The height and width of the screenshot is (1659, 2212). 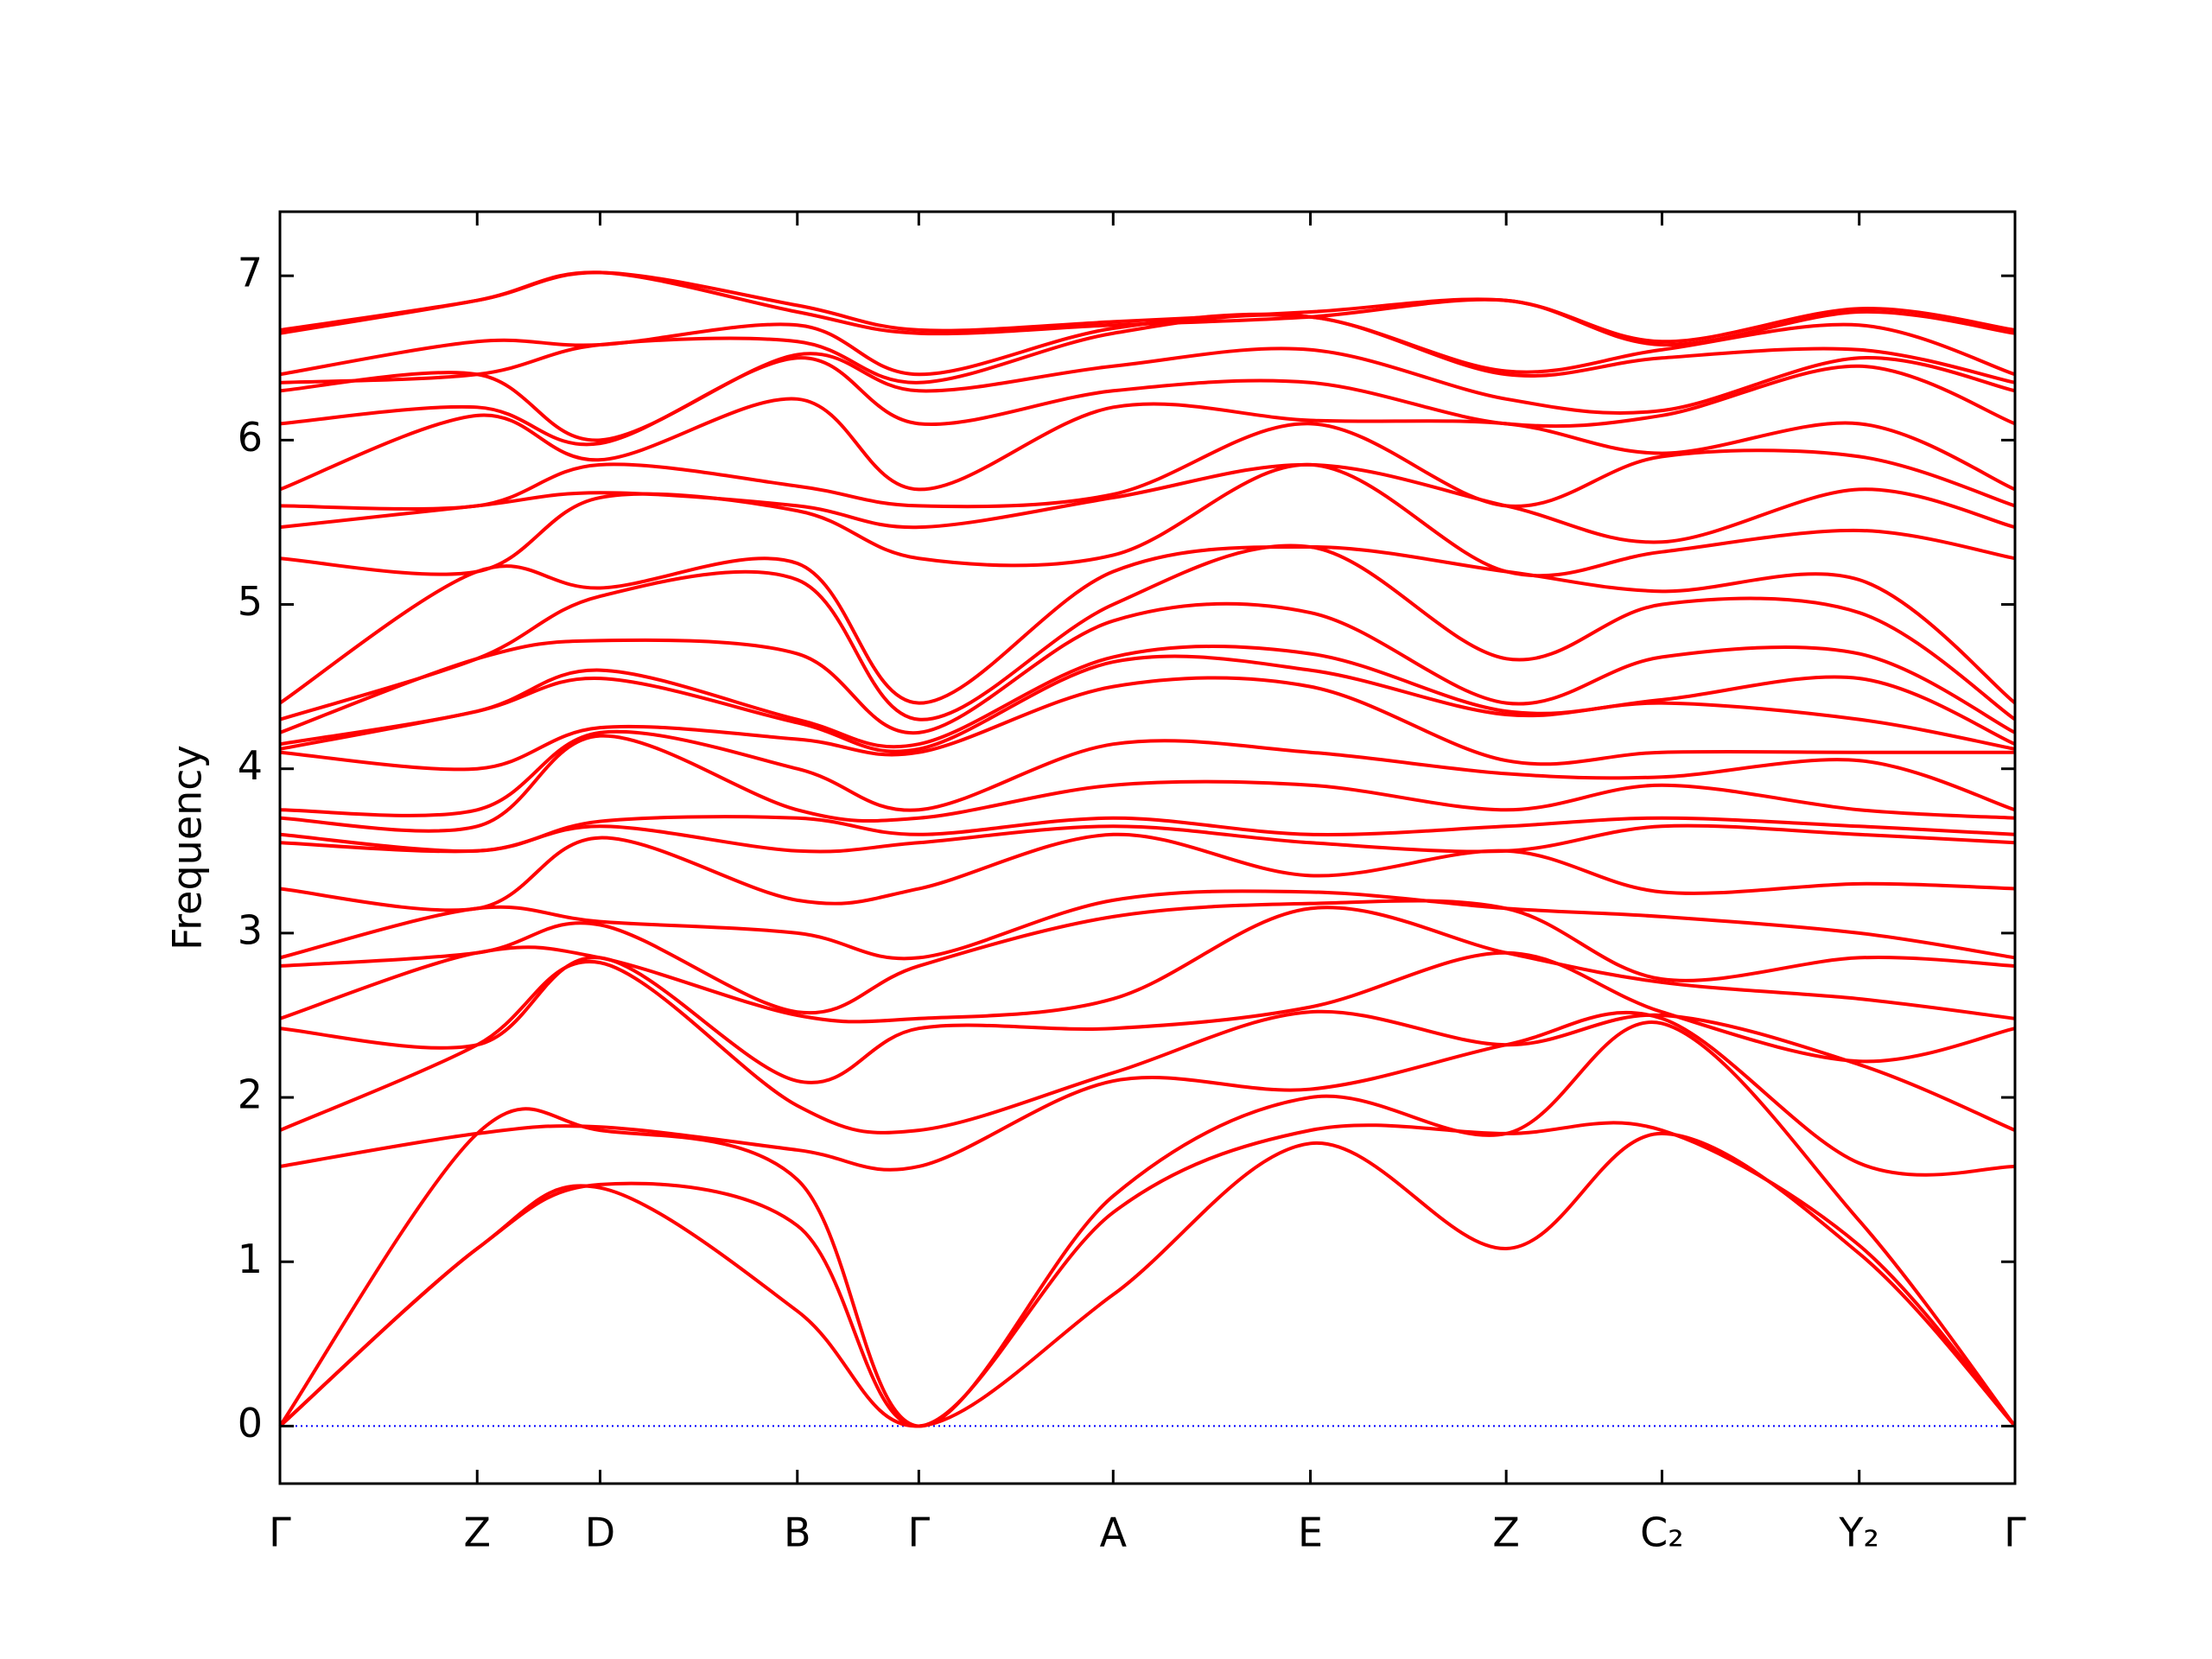 What do you see at coordinates (600, 1533) in the screenshot?
I see `x-tick-label: D` at bounding box center [600, 1533].